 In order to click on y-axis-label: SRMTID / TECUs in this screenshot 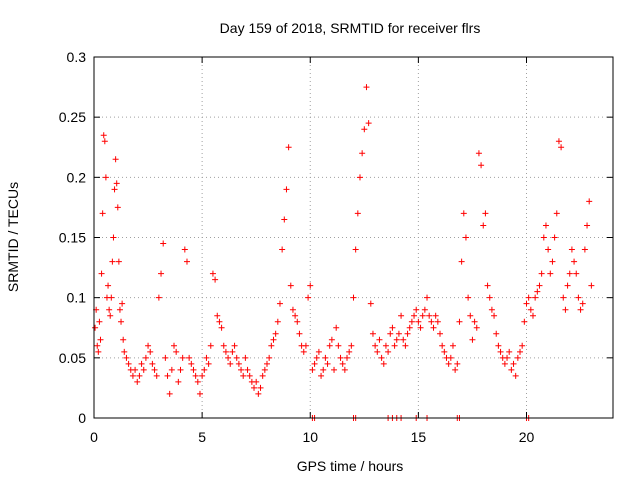, I will do `click(13, 237)`.